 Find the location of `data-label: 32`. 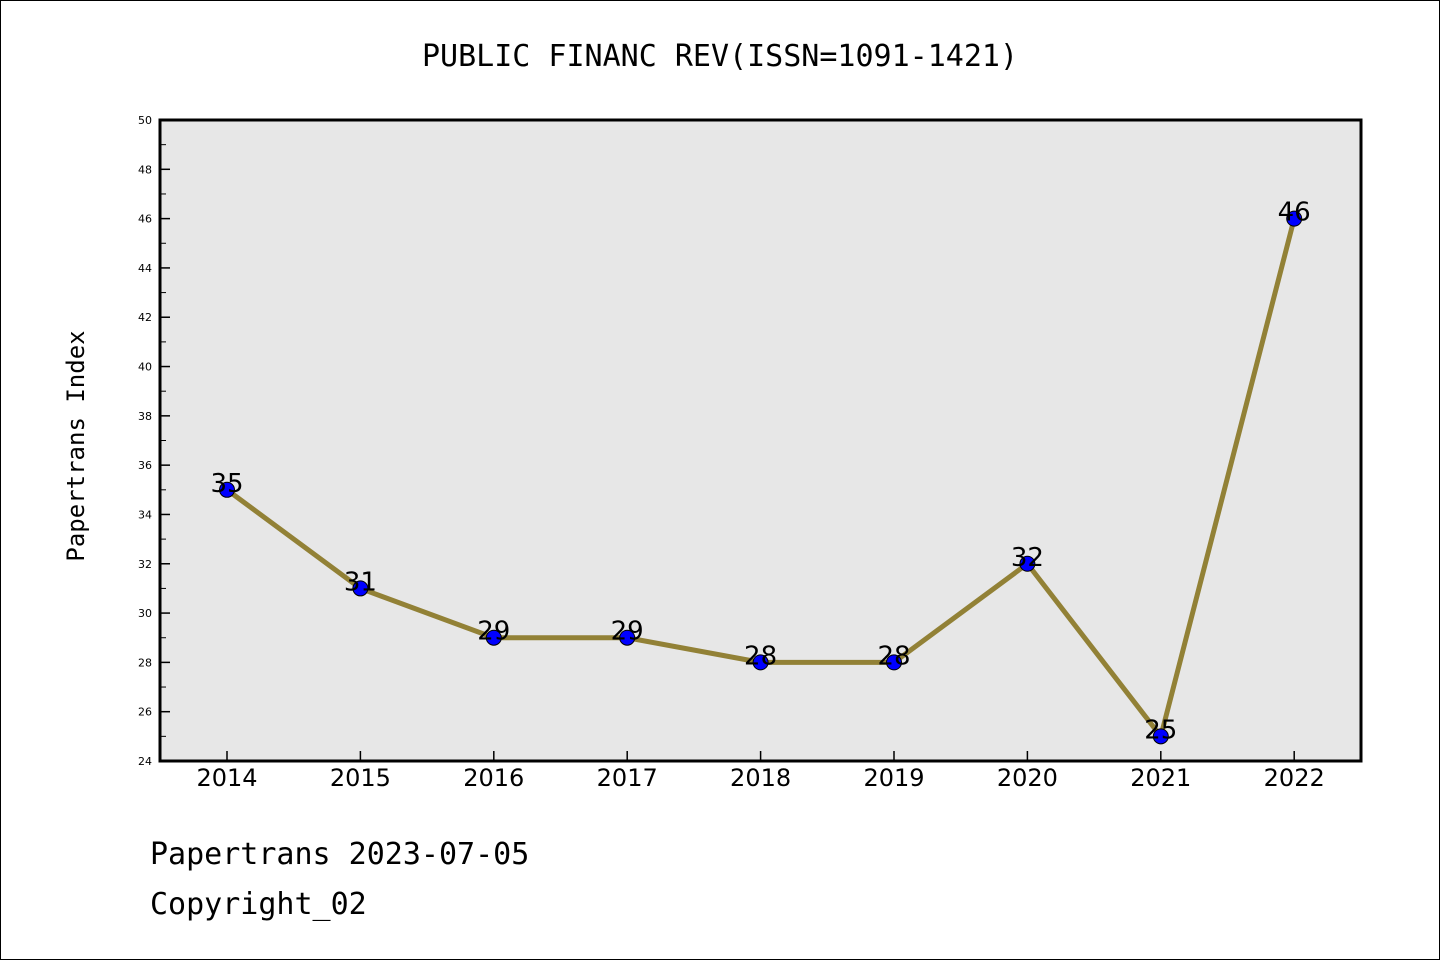

data-label: 32 is located at coordinates (1027, 558).